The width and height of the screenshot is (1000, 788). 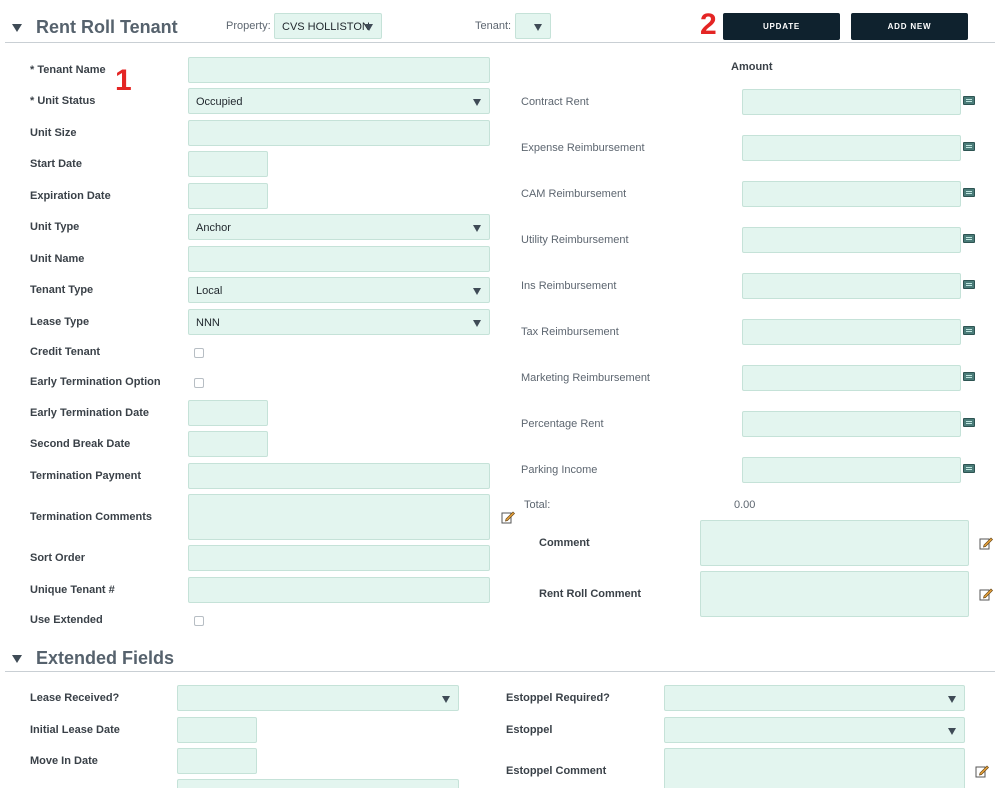 I want to click on tenant-type-value: Local, so click(x=209, y=291).